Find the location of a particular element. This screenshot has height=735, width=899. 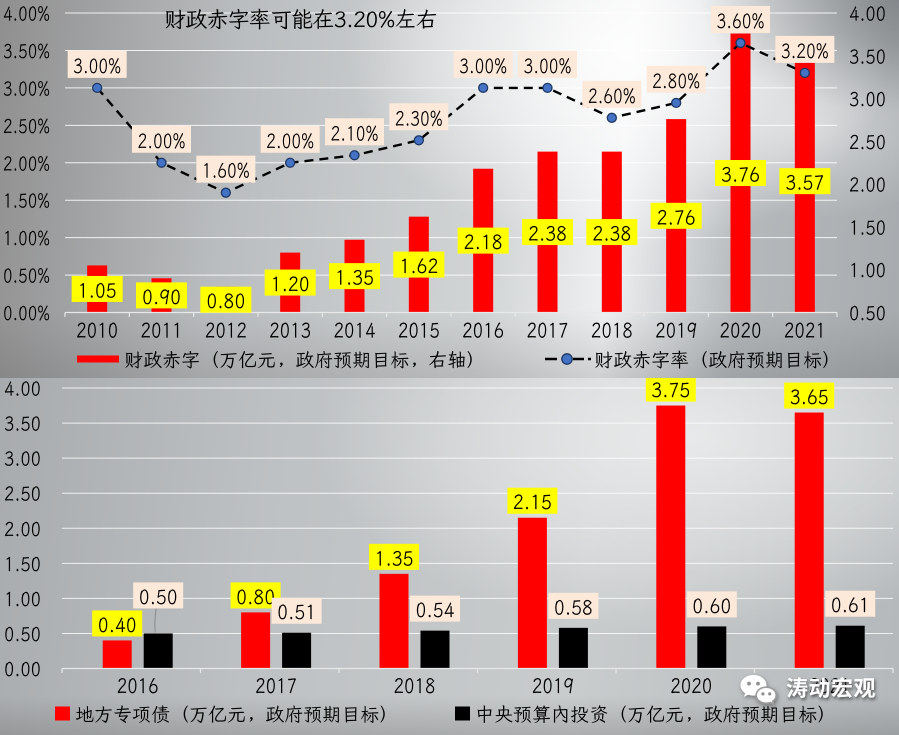

bar-data-label: 2.18 is located at coordinates (483, 241).